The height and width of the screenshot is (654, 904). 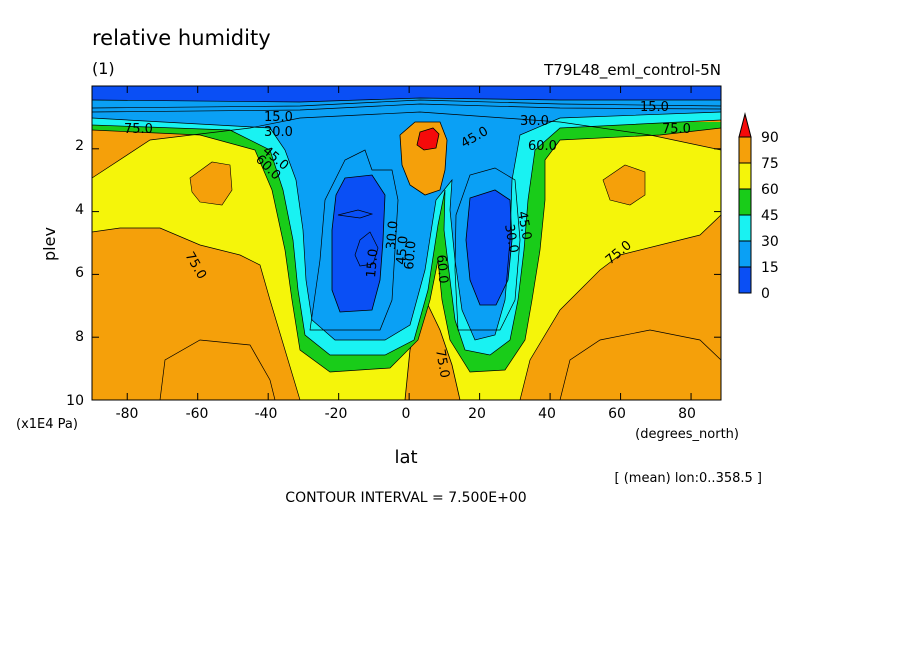 I want to click on x-axis-units: (degrees_north), so click(x=687, y=434).